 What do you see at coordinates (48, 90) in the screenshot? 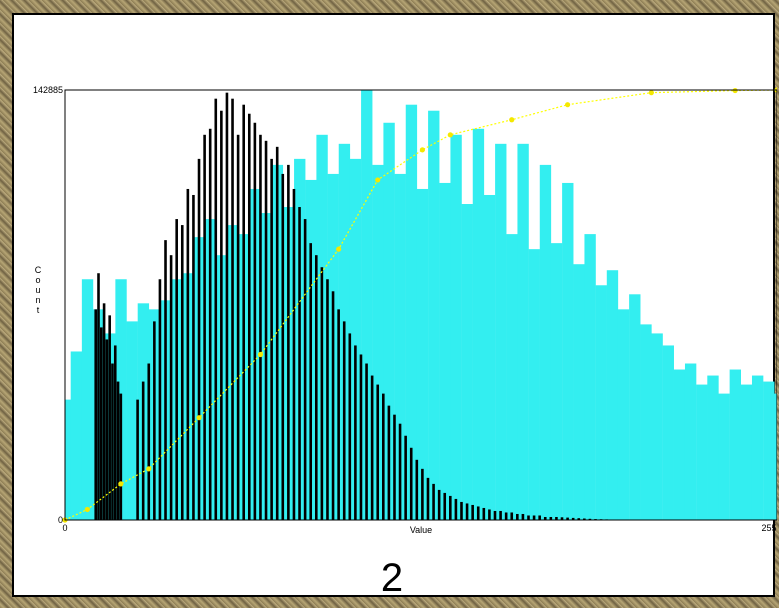
I see `y-tick-label-top: 142885` at bounding box center [48, 90].